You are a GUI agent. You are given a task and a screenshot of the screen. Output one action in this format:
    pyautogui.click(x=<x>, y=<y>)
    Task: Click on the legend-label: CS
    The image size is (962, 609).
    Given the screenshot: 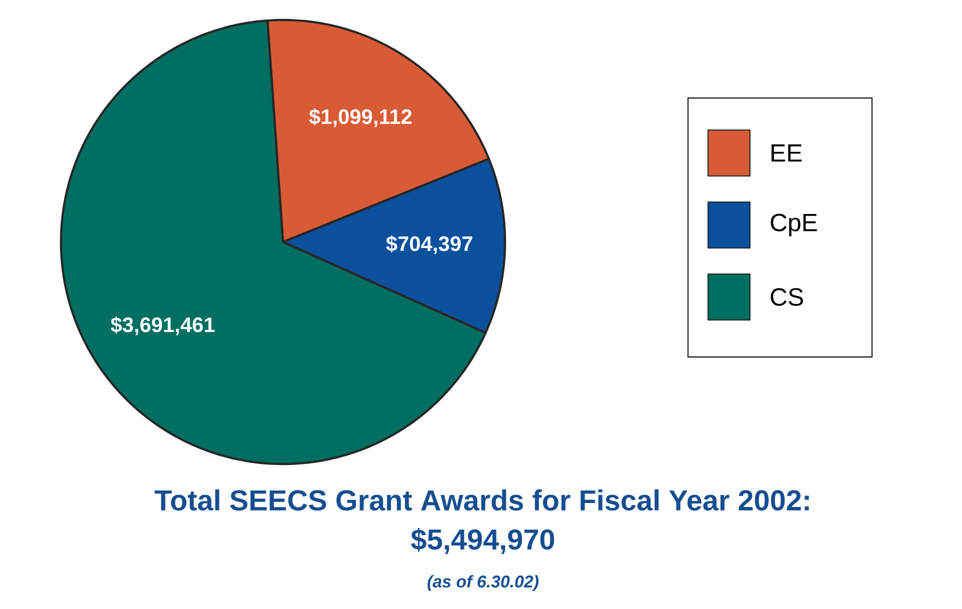 What is the action you would take?
    pyautogui.click(x=786, y=297)
    